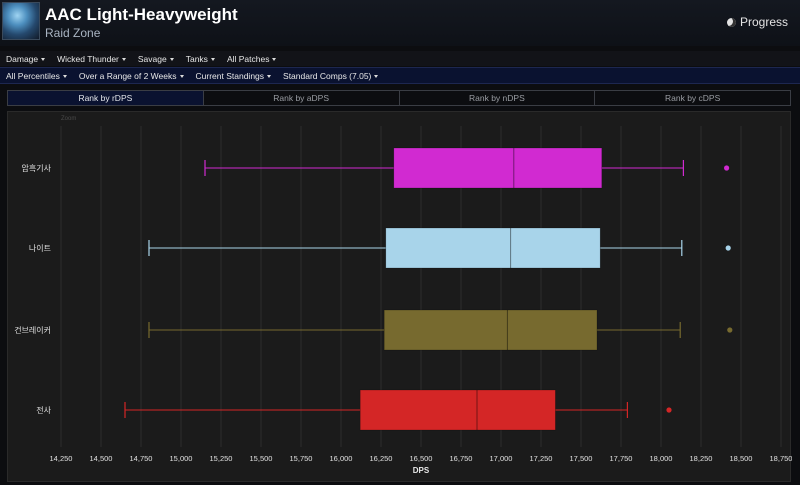 The height and width of the screenshot is (485, 800). What do you see at coordinates (341, 458) in the screenshot?
I see `x-tick-label: 16,000` at bounding box center [341, 458].